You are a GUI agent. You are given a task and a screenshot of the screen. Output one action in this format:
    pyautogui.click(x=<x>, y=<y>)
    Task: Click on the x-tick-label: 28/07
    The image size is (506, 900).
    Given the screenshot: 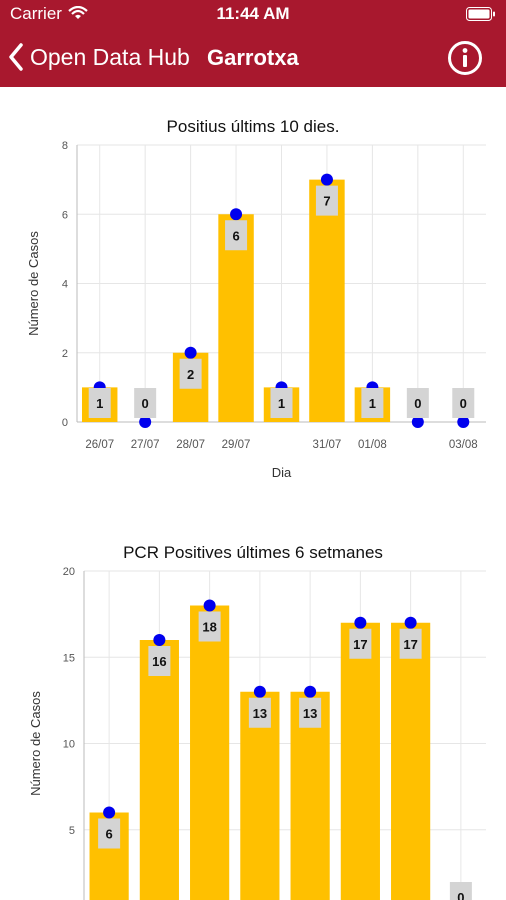 What is the action you would take?
    pyautogui.click(x=190, y=445)
    